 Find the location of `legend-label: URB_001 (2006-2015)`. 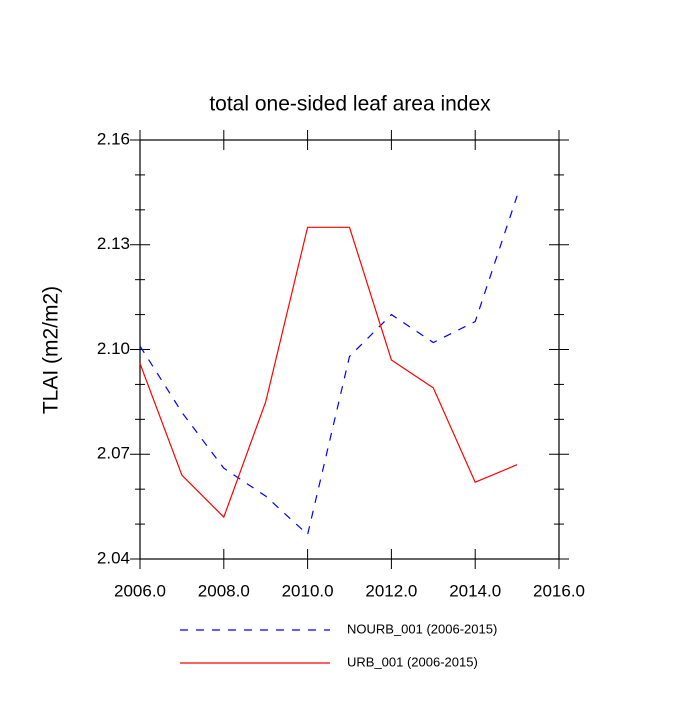

legend-label: URB_001 (2006-2015) is located at coordinates (412, 661).